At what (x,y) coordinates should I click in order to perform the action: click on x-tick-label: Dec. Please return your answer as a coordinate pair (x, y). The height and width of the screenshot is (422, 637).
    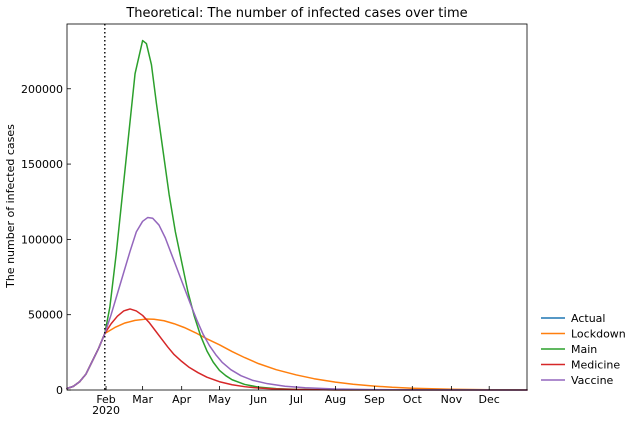
    Looking at the image, I should click on (489, 399).